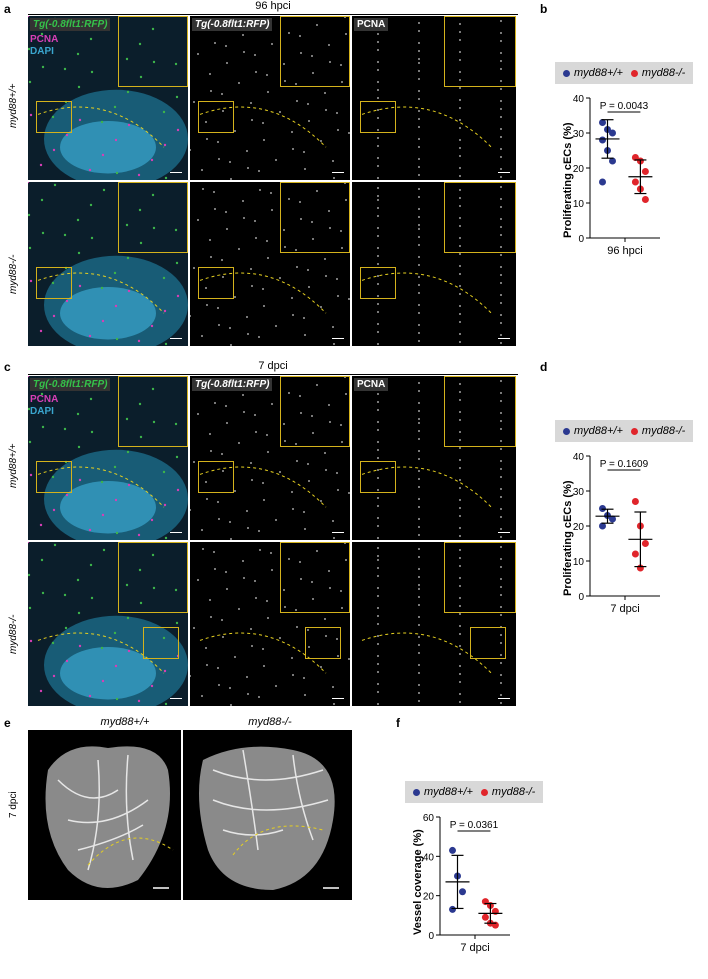  What do you see at coordinates (624, 73) in the screenshot?
I see `legend-b: myd88+/+ myd88-/-` at bounding box center [624, 73].